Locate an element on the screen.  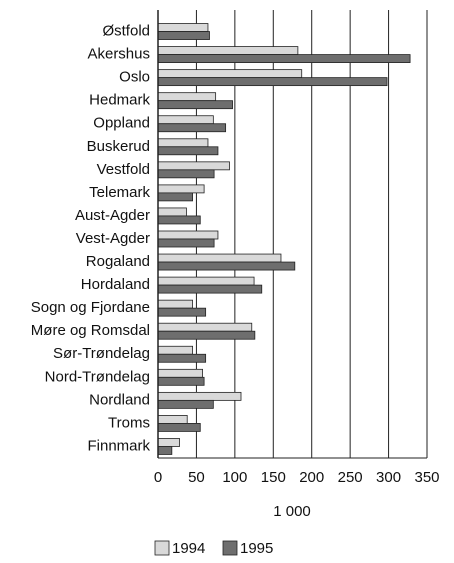
y-tick-label: Buskerud is located at coordinates (118, 146).